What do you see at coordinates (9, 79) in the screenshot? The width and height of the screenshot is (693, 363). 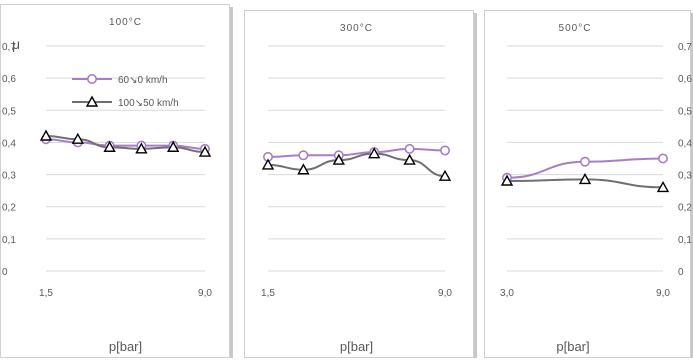 I see `y-tick-label-left: 0,6` at bounding box center [9, 79].